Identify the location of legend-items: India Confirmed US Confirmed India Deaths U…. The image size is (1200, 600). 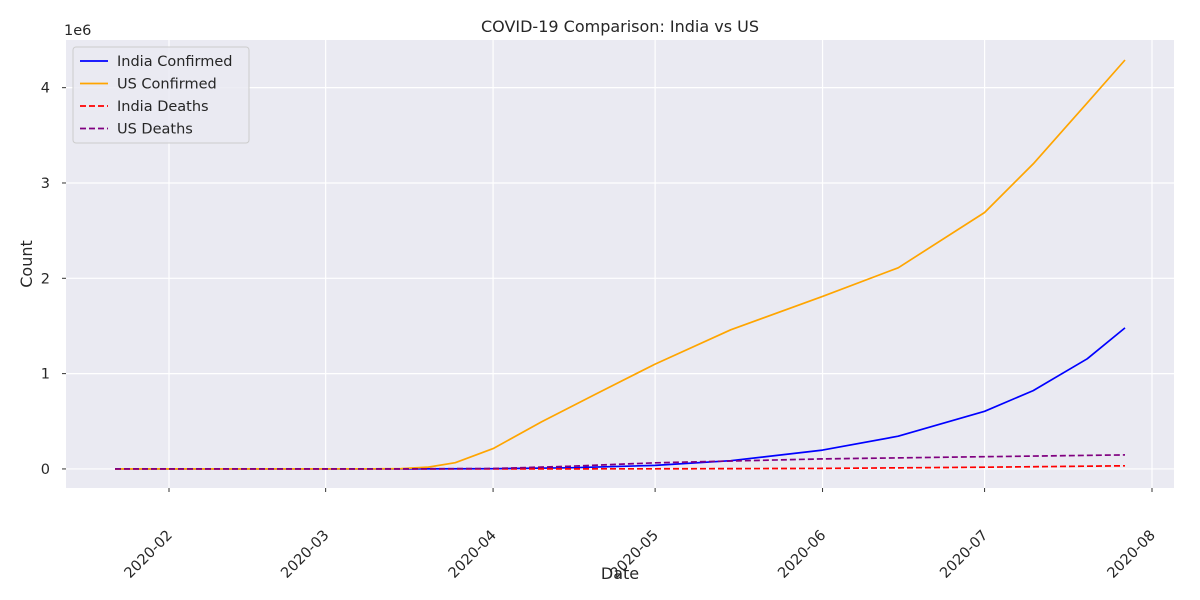
(156, 96).